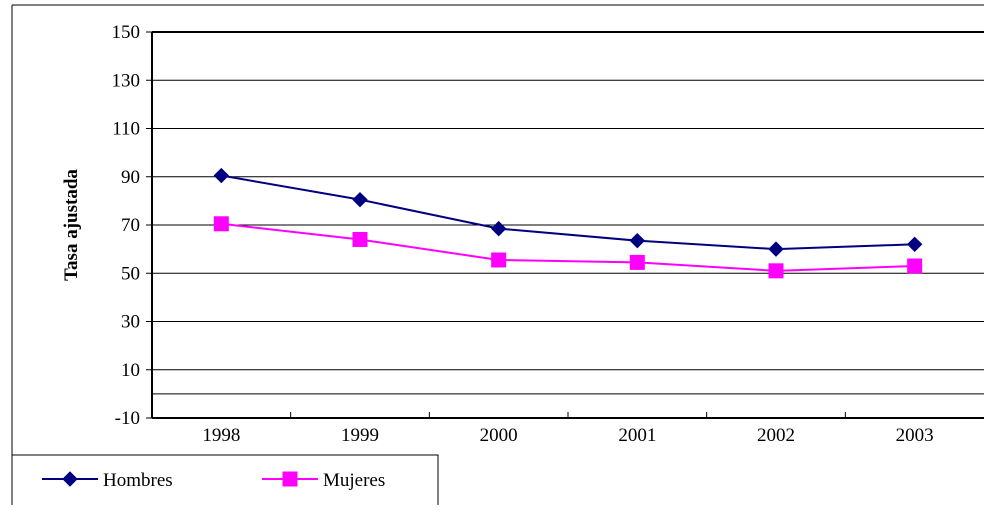 The image size is (984, 510). Describe the element at coordinates (126, 32) in the screenshot. I see `y-tick-label: 150` at that location.